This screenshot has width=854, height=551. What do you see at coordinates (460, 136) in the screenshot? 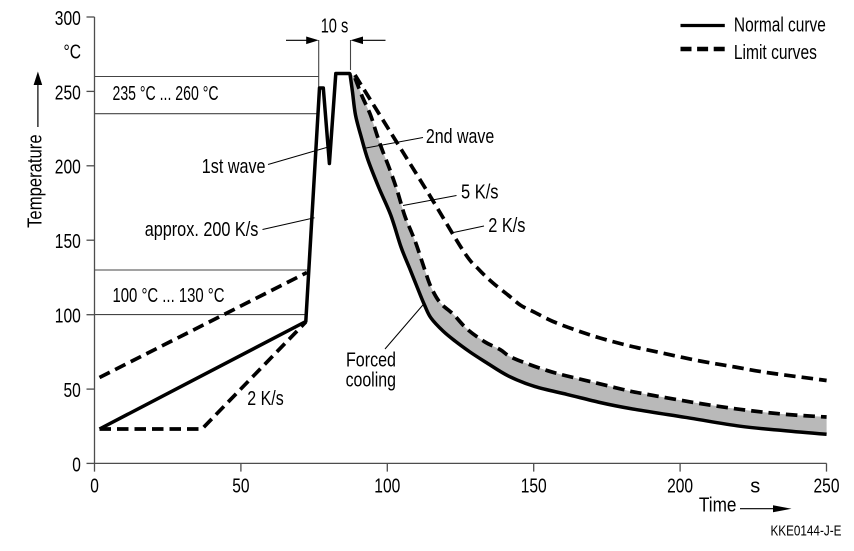
I see `svg-text: 2nd wave` at bounding box center [460, 136].